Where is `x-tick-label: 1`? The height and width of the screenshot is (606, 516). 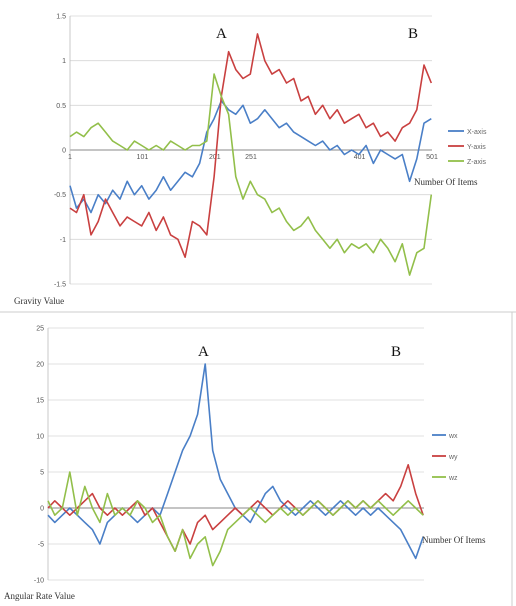 x-tick-label: 1 is located at coordinates (70, 157).